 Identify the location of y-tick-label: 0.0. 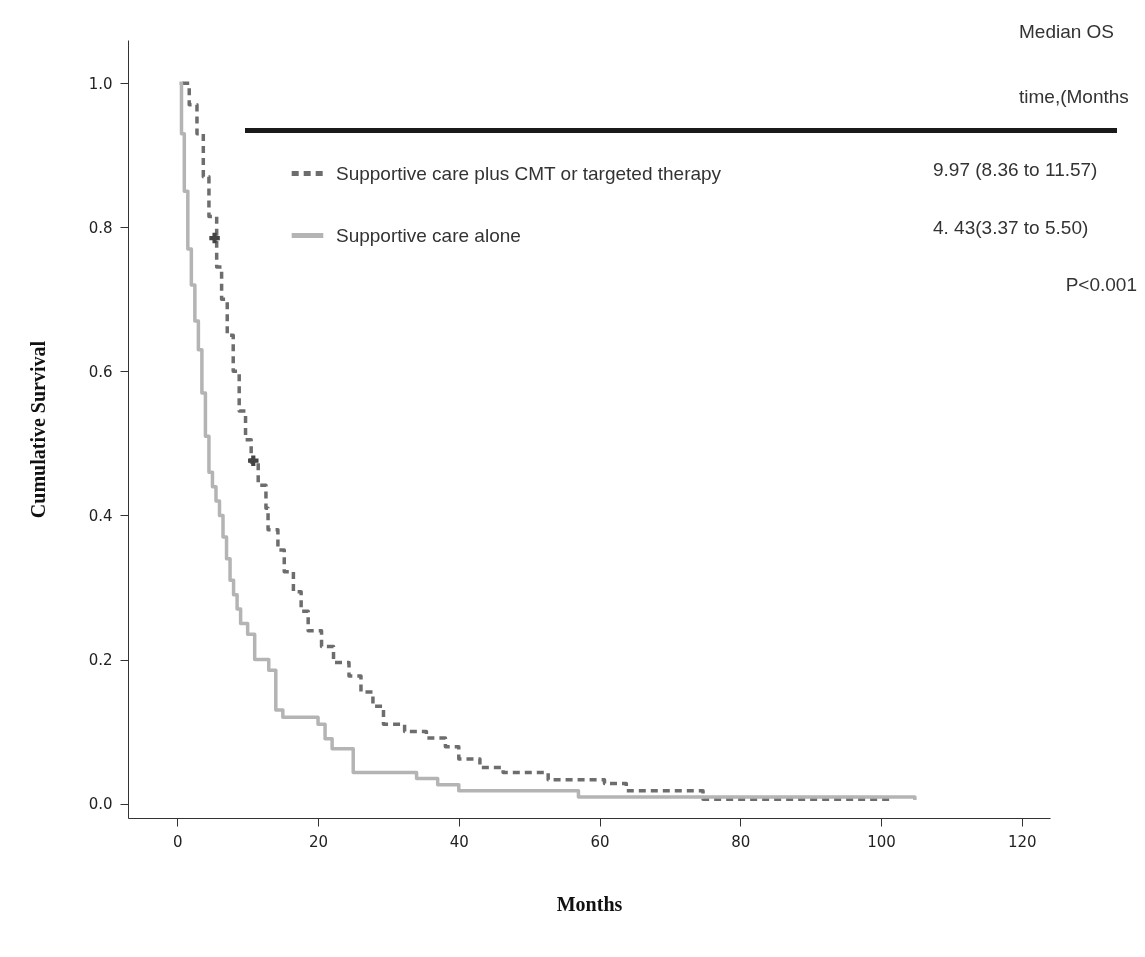
(100, 804).